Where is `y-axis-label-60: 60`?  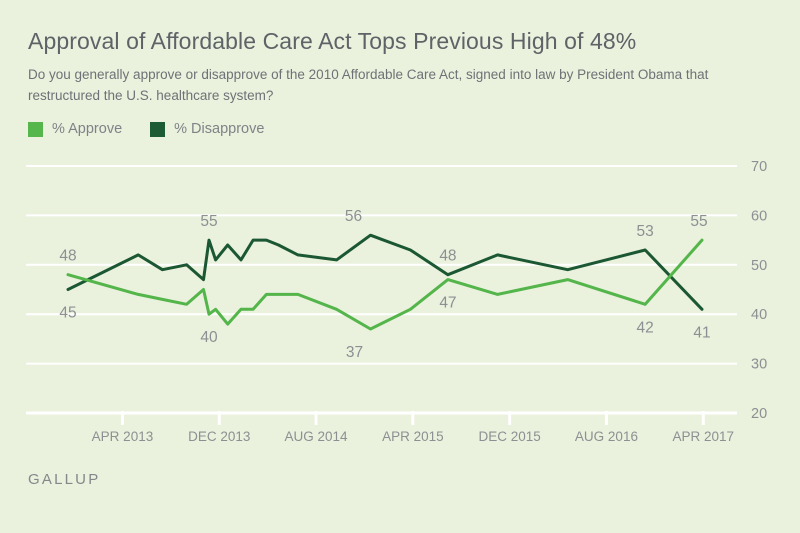
y-axis-label-60: 60 is located at coordinates (759, 216).